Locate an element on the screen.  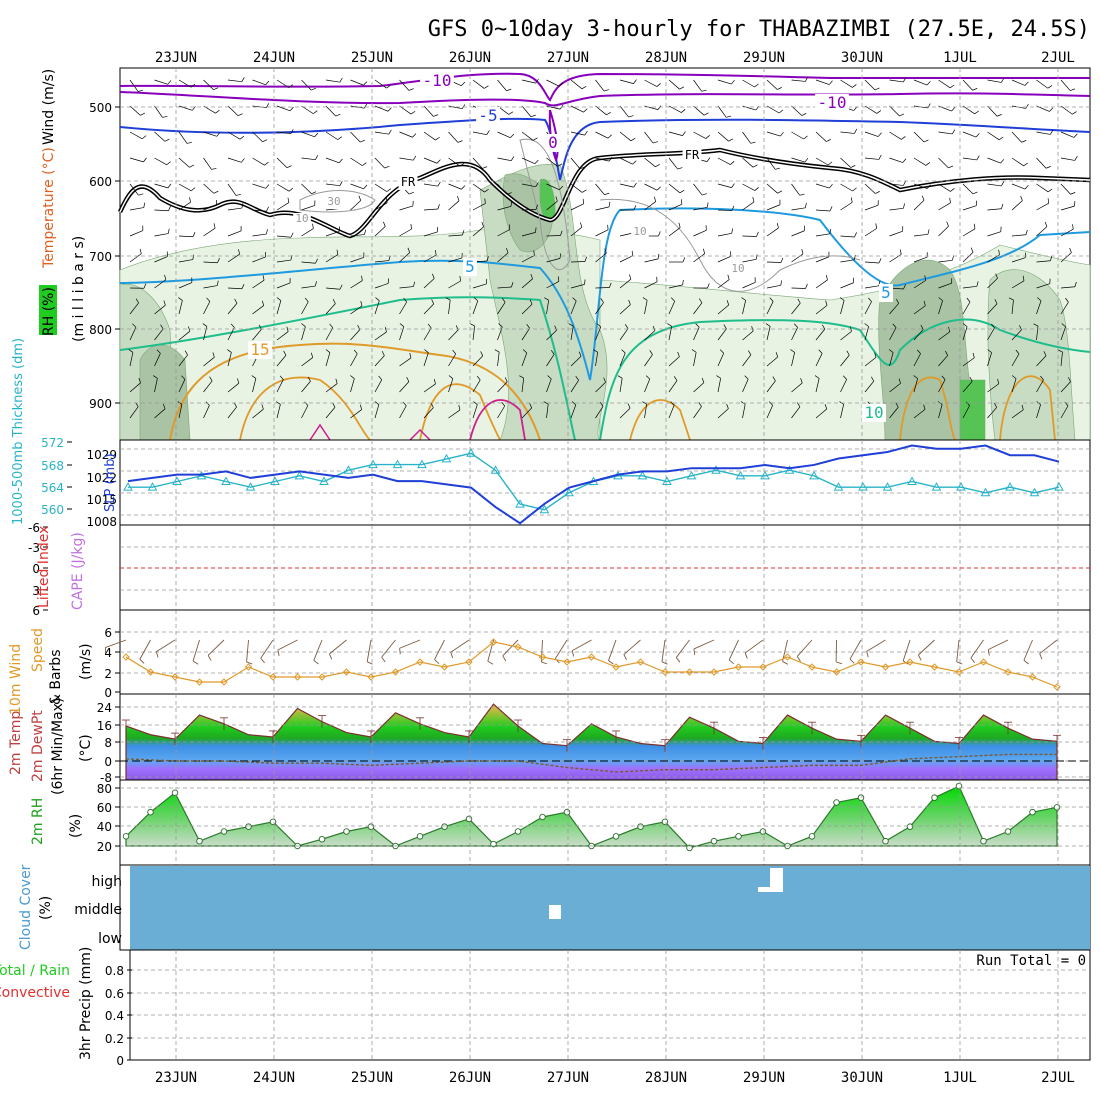
contour-label: FR is located at coordinates (692, 155).